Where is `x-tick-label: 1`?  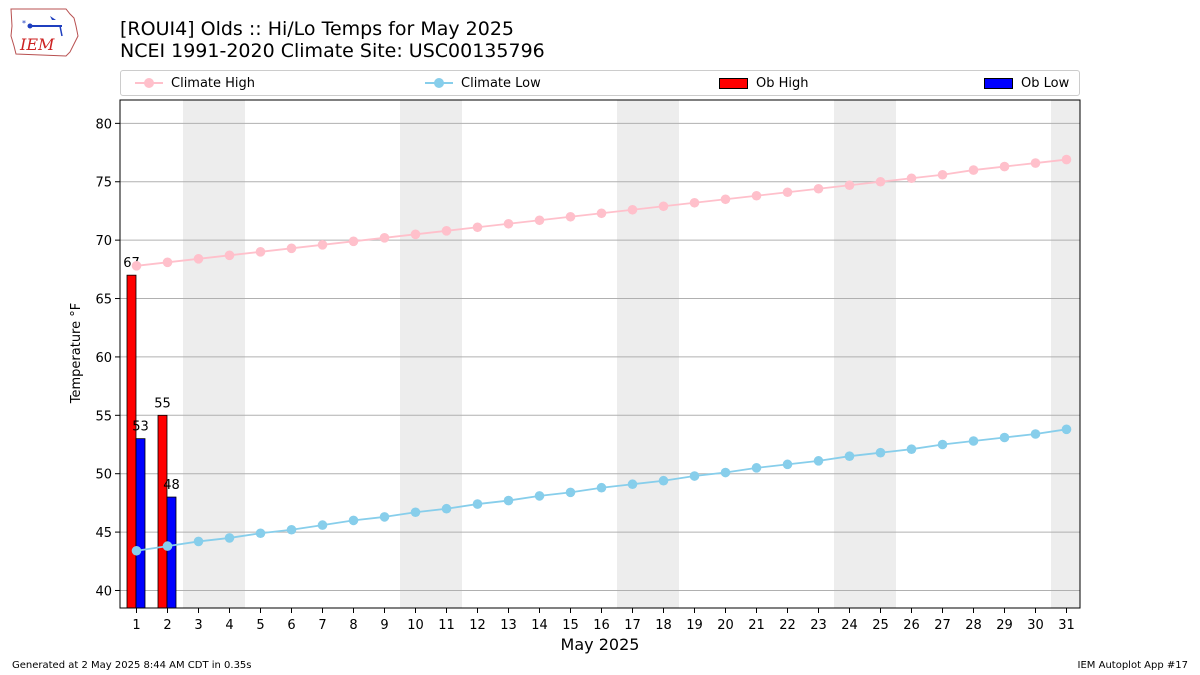 x-tick-label: 1 is located at coordinates (136, 625).